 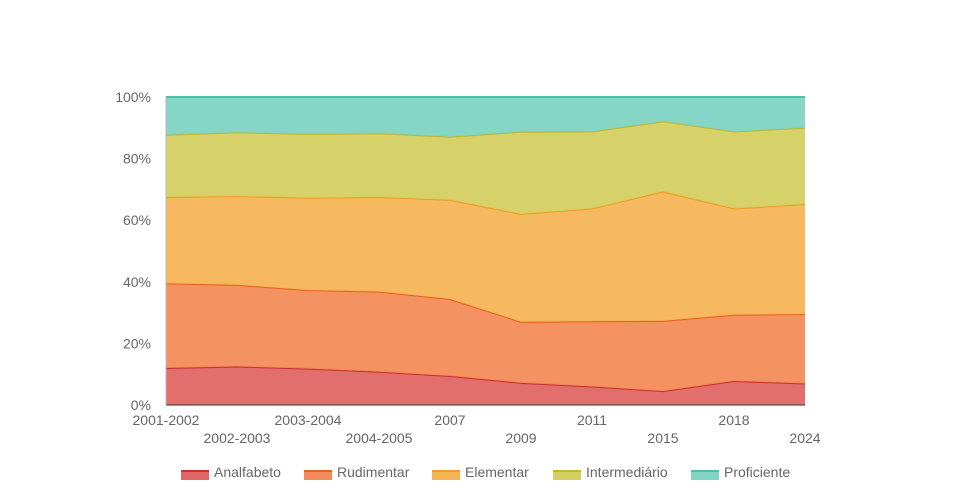 I want to click on legend-item: Analfabeto, so click(x=231, y=472).